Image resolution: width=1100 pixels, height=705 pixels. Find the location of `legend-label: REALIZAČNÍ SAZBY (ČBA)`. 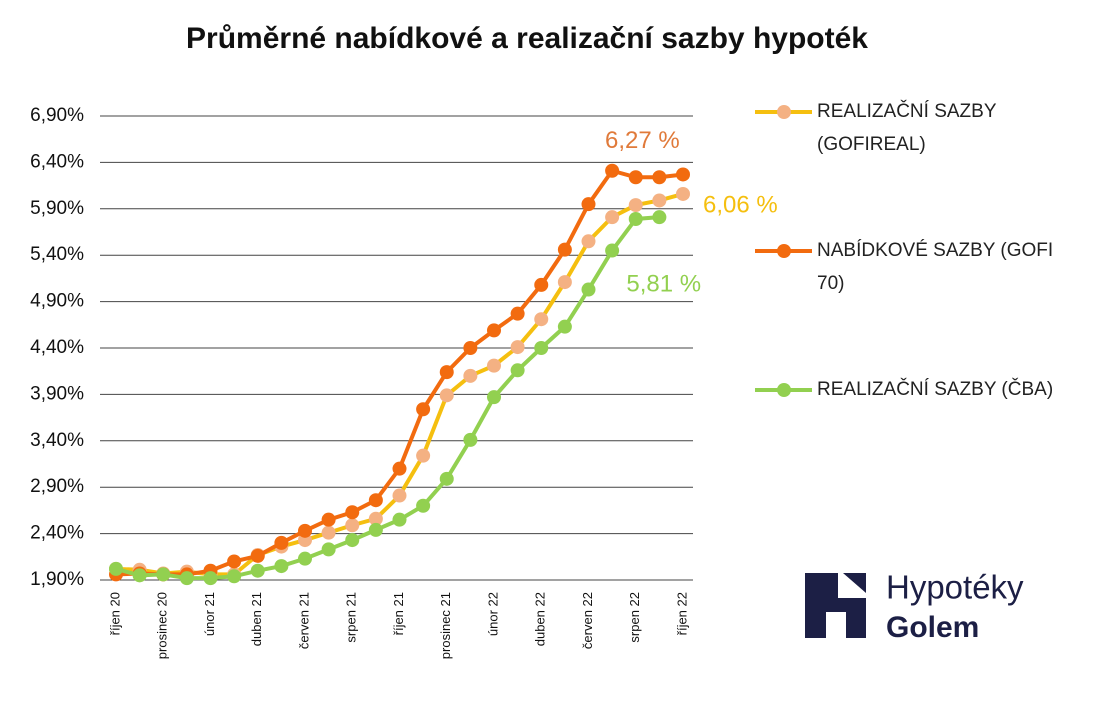

legend-label: REALIZAČNÍ SAZBY (ČBA) is located at coordinates (935, 389).